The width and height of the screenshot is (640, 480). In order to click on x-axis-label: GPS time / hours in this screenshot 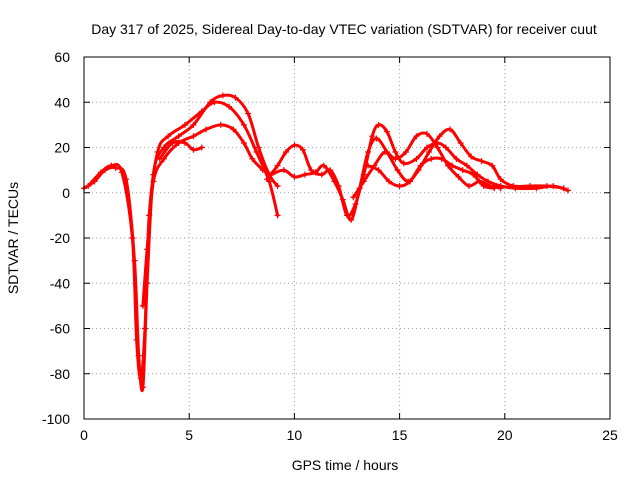, I will do `click(345, 465)`.